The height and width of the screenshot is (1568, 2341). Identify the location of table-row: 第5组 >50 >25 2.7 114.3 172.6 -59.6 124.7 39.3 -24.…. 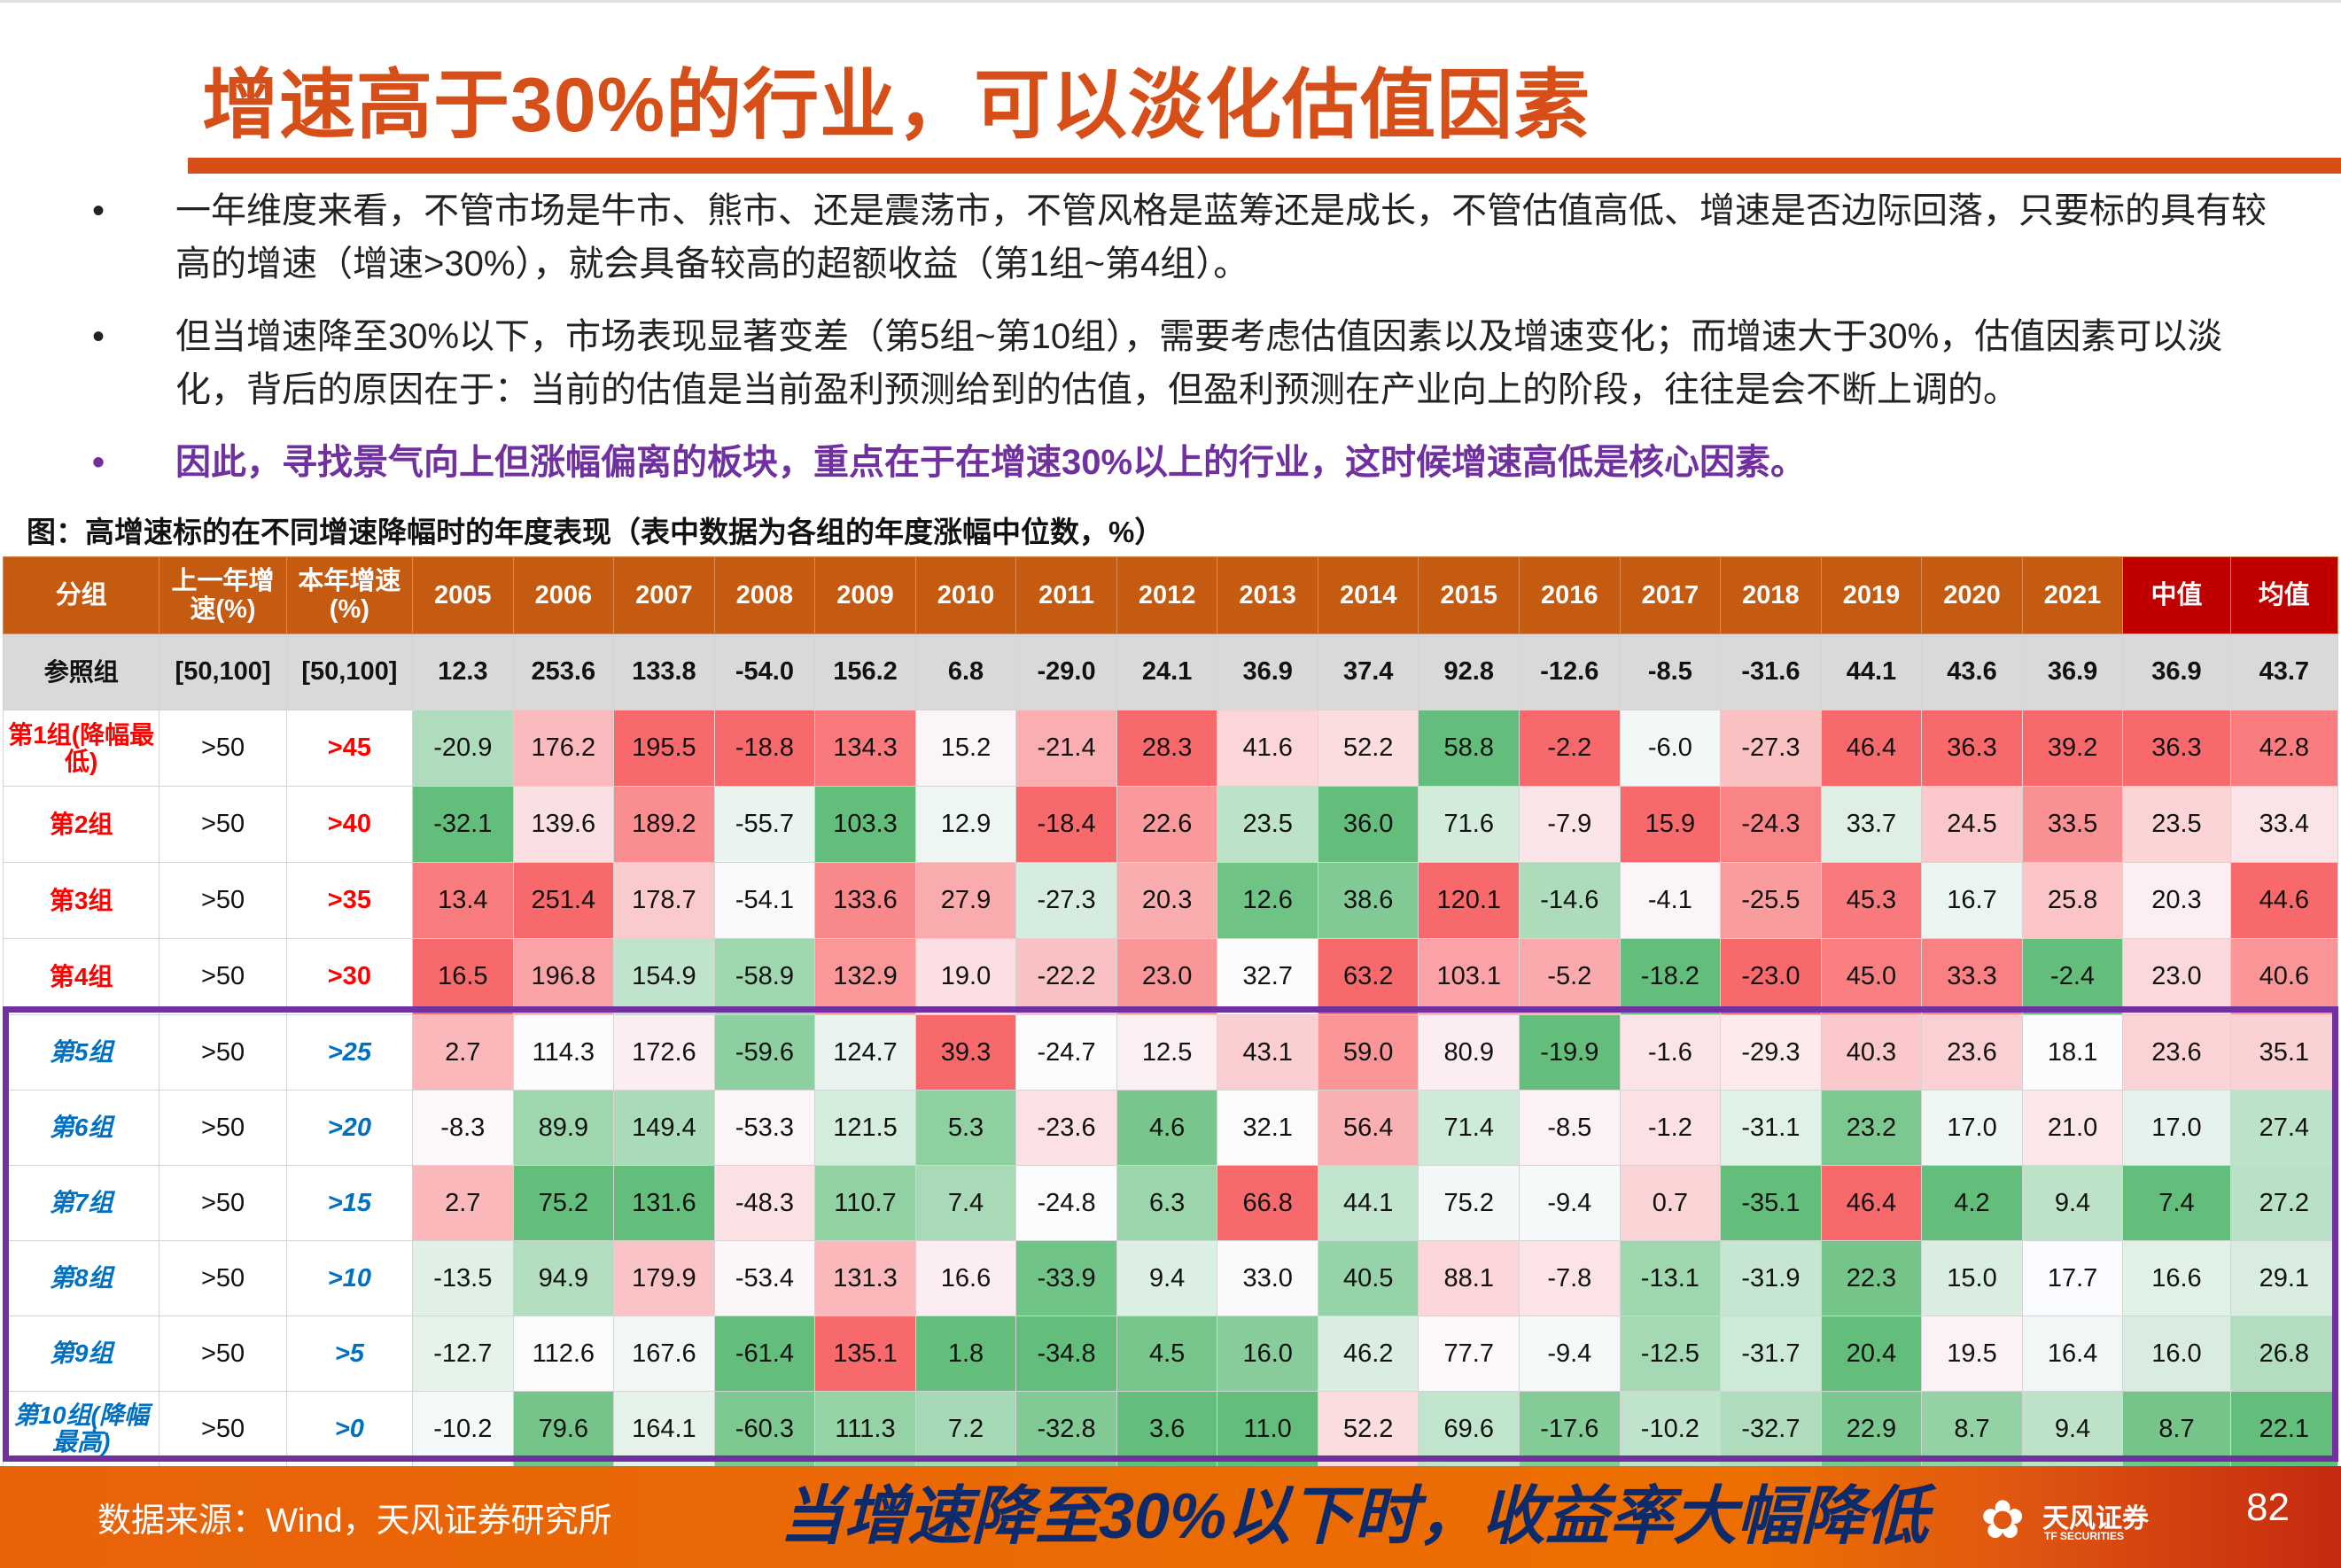
(1170, 1052).